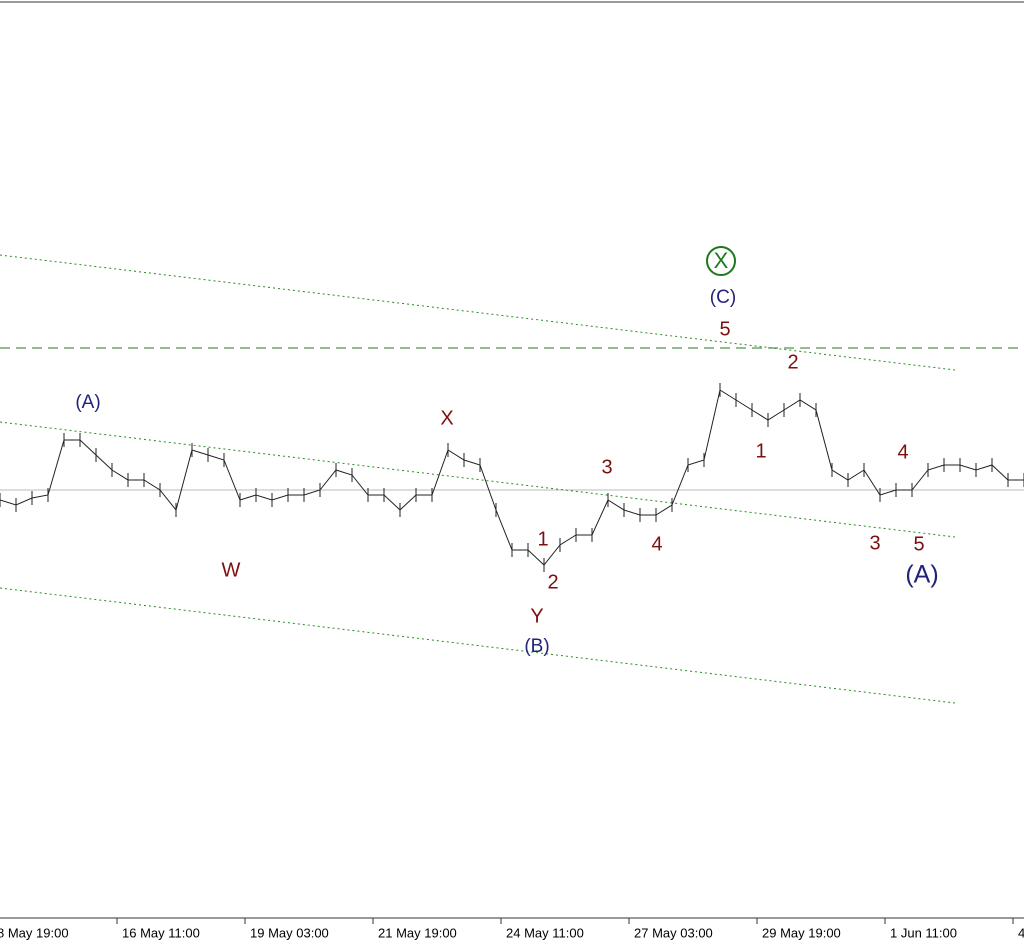  I want to click on x-tick-label: 29 May 19:00, so click(801, 932).